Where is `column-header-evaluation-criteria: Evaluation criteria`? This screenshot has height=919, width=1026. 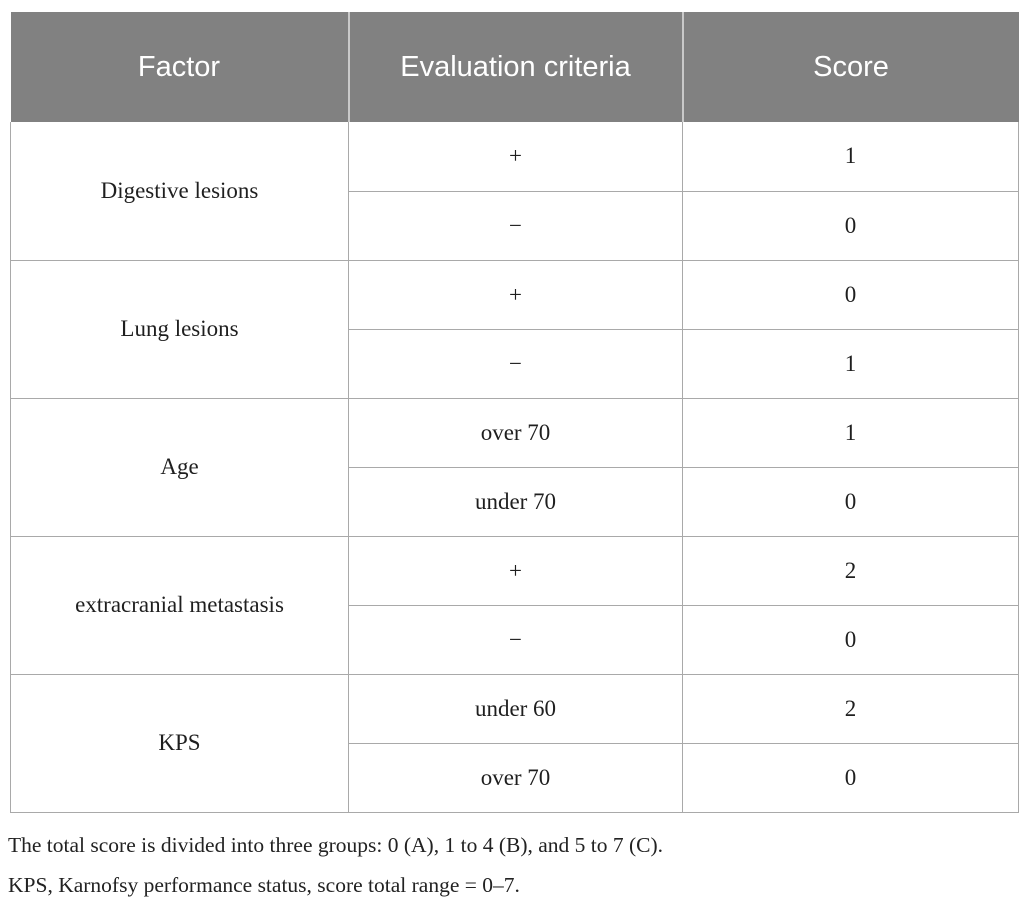
column-header-evaluation-criteria: Evaluation criteria is located at coordinates (515, 67).